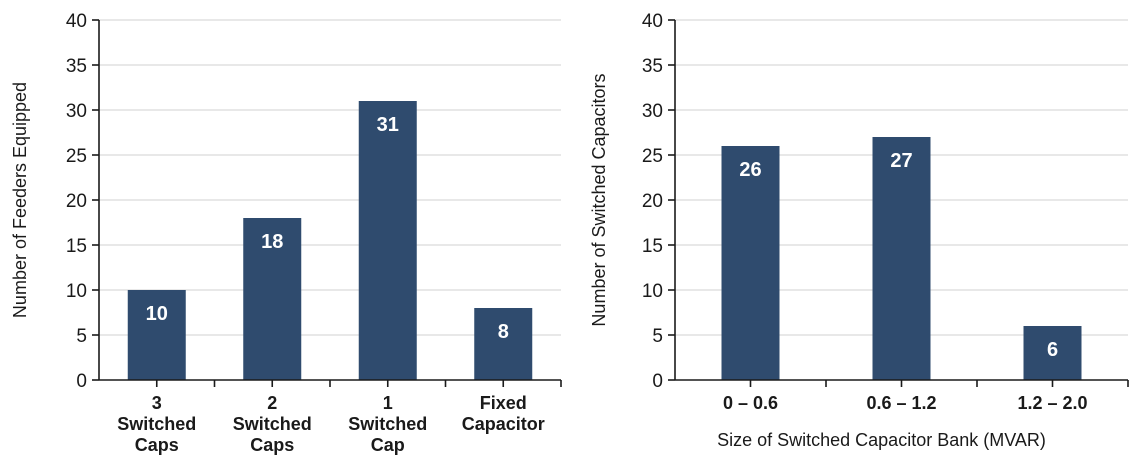 This screenshot has height=456, width=1130. I want to click on data-label: 10, so click(157, 314).